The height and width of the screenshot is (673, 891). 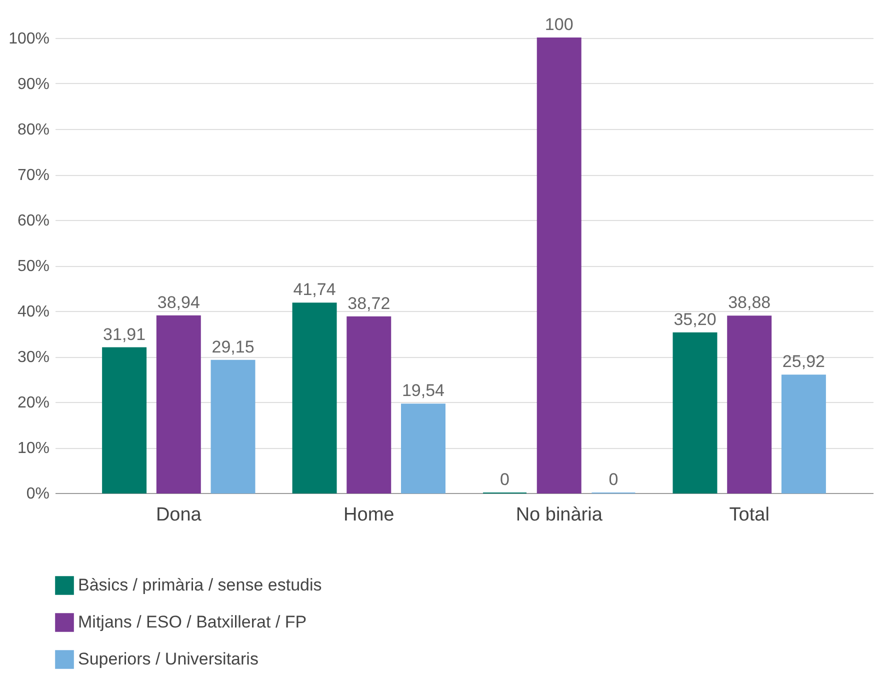 What do you see at coordinates (233, 346) in the screenshot?
I see `data-label: 29,15` at bounding box center [233, 346].